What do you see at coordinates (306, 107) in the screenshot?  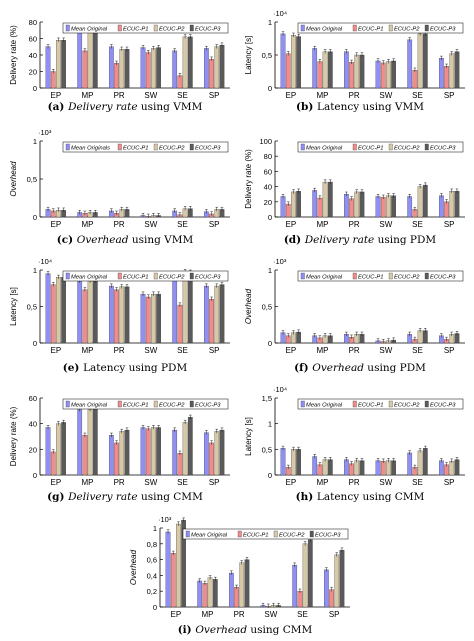 I see `caption-part: (b)` at bounding box center [306, 107].